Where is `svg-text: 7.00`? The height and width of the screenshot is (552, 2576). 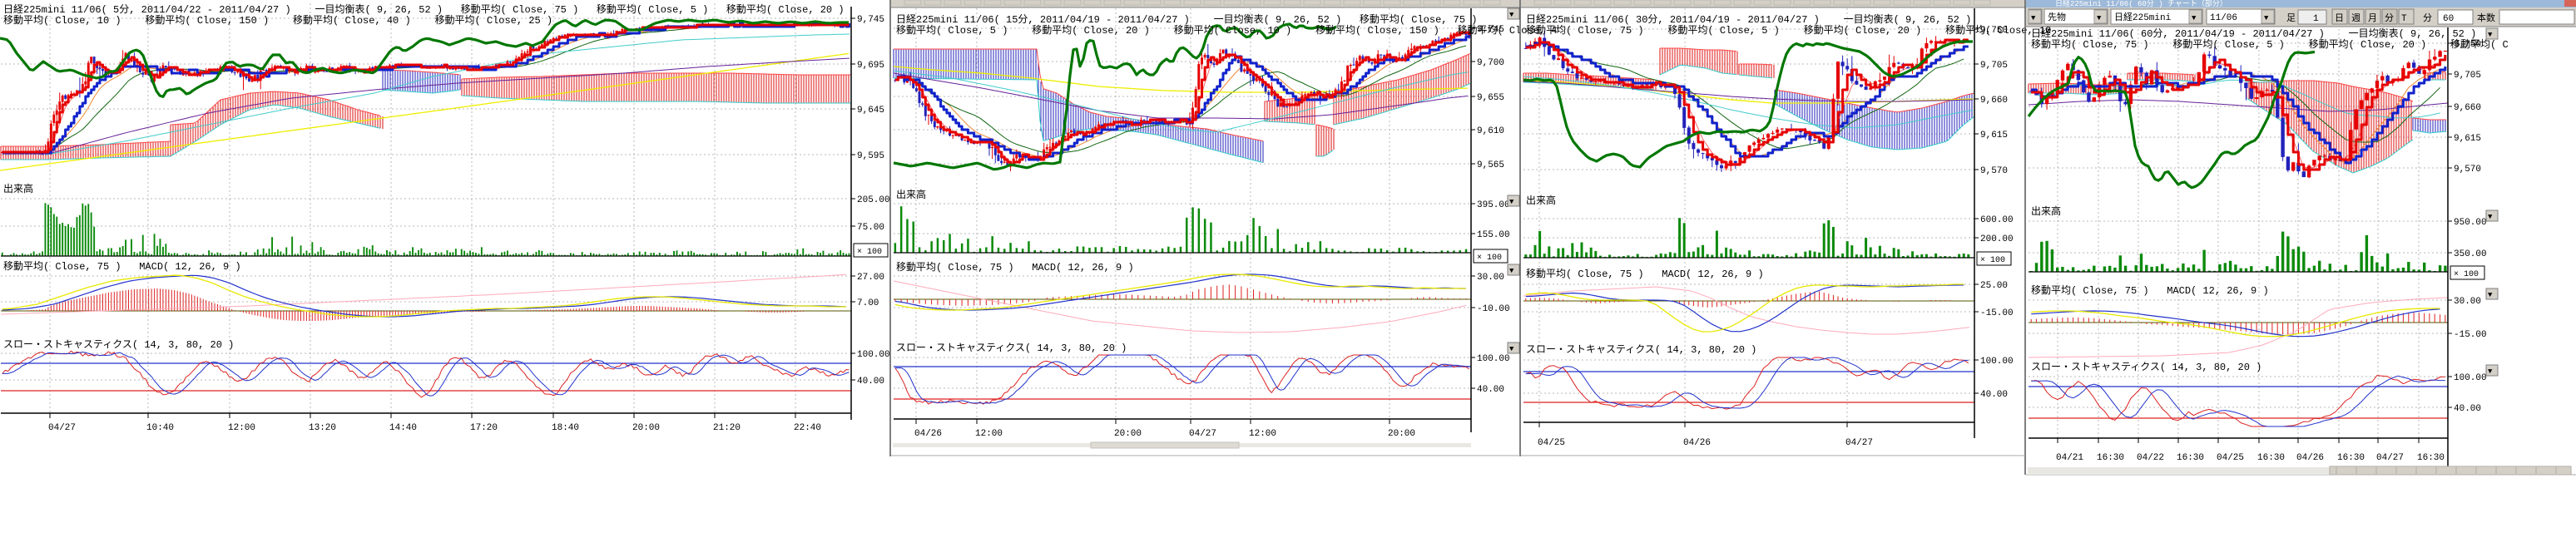 svg-text: 7.00 is located at coordinates (868, 303).